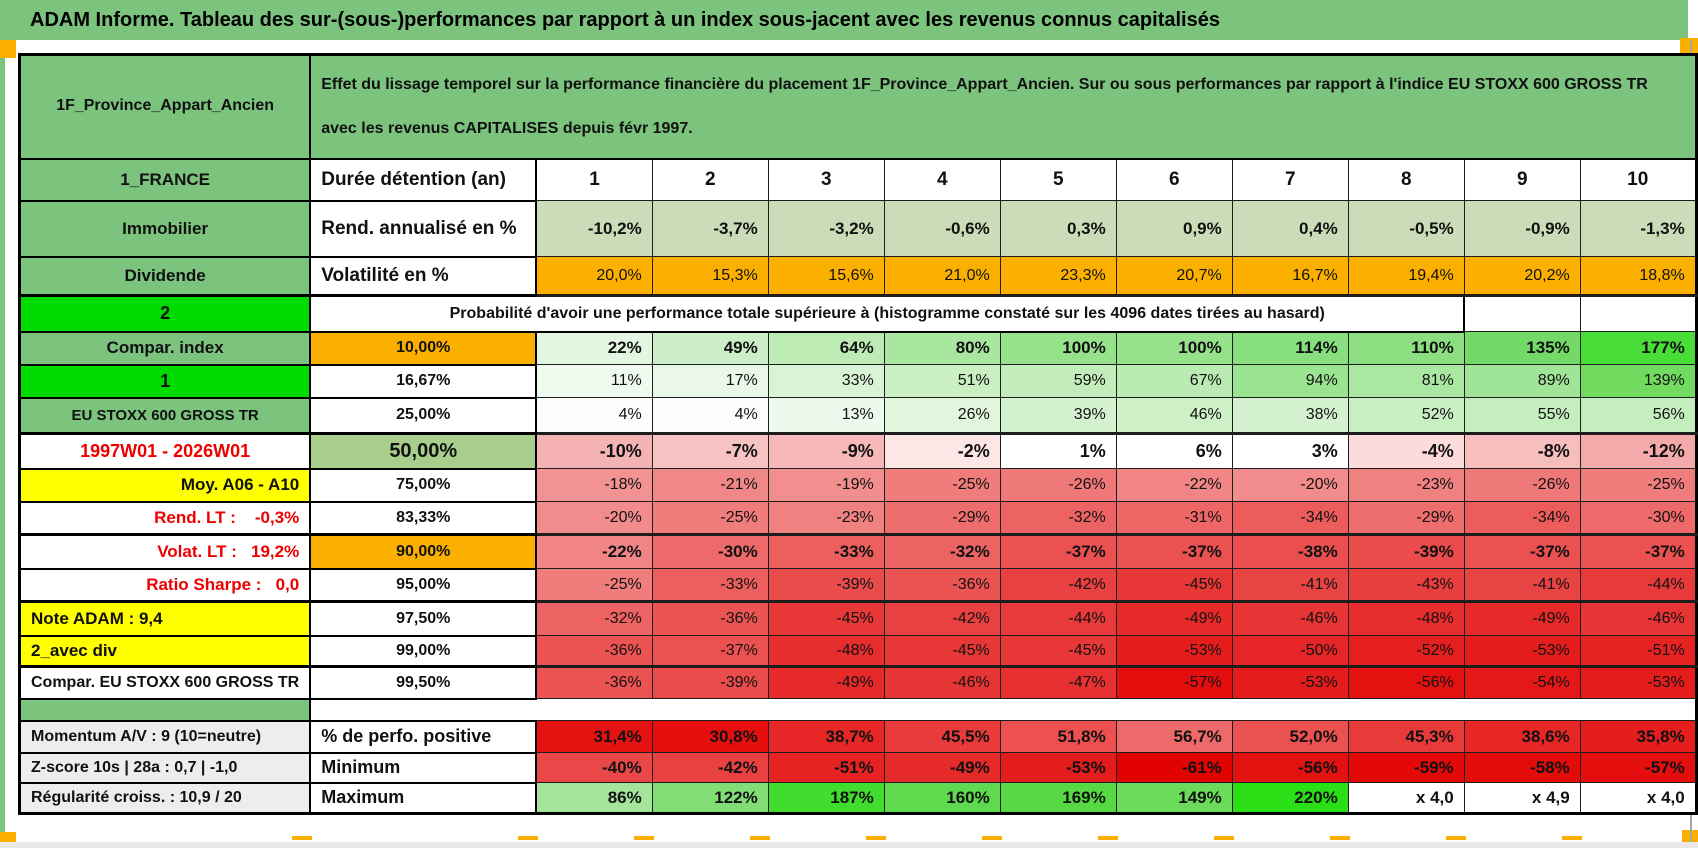  What do you see at coordinates (1522, 736) in the screenshot?
I see `value-cell: 38,6%` at bounding box center [1522, 736].